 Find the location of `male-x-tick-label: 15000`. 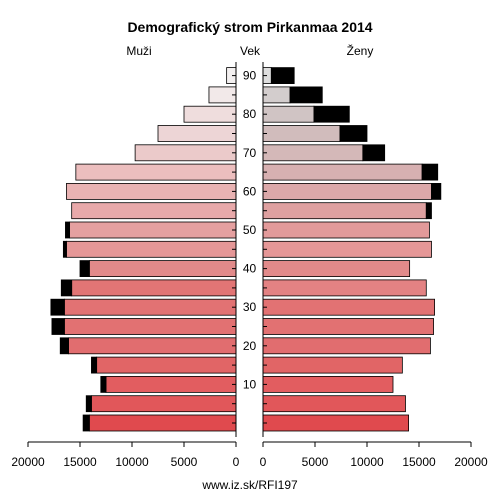

male-x-tick-label: 15000 is located at coordinates (80, 462).